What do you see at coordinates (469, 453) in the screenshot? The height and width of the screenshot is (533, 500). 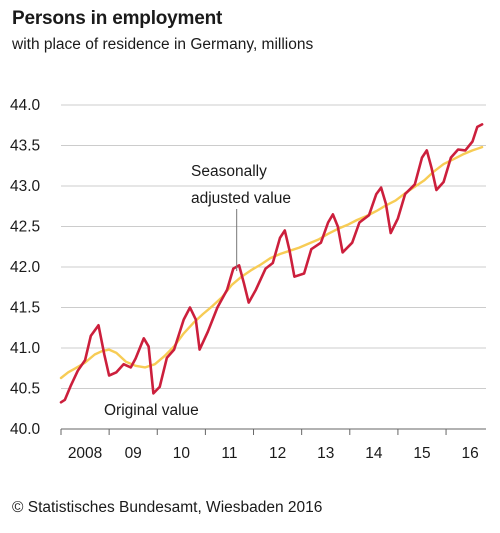 I see `x-tick-label: 16` at bounding box center [469, 453].